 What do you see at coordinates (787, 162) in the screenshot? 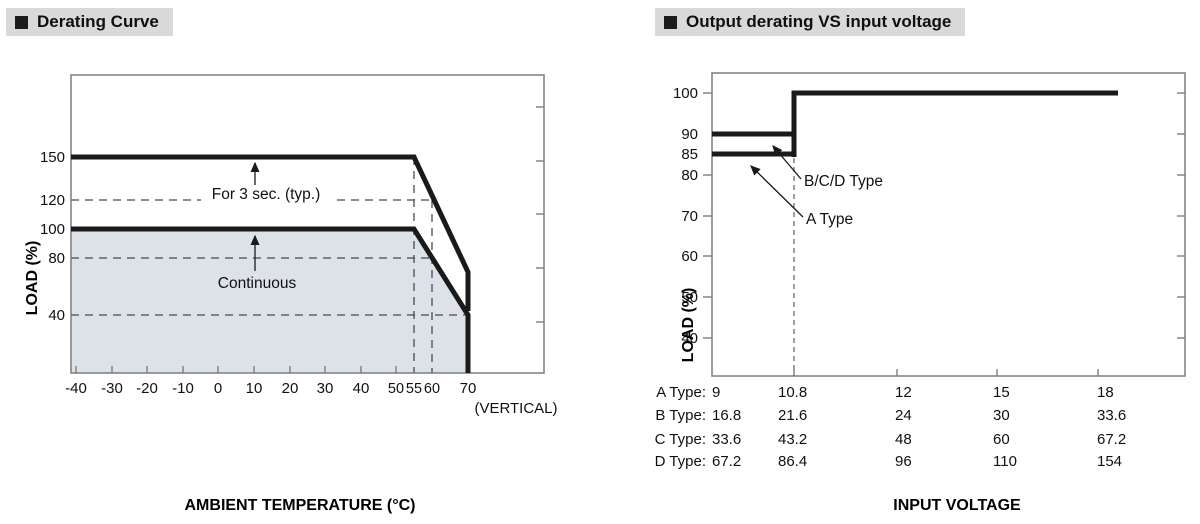
I see `bcd-annotation-arrow` at bounding box center [787, 162].